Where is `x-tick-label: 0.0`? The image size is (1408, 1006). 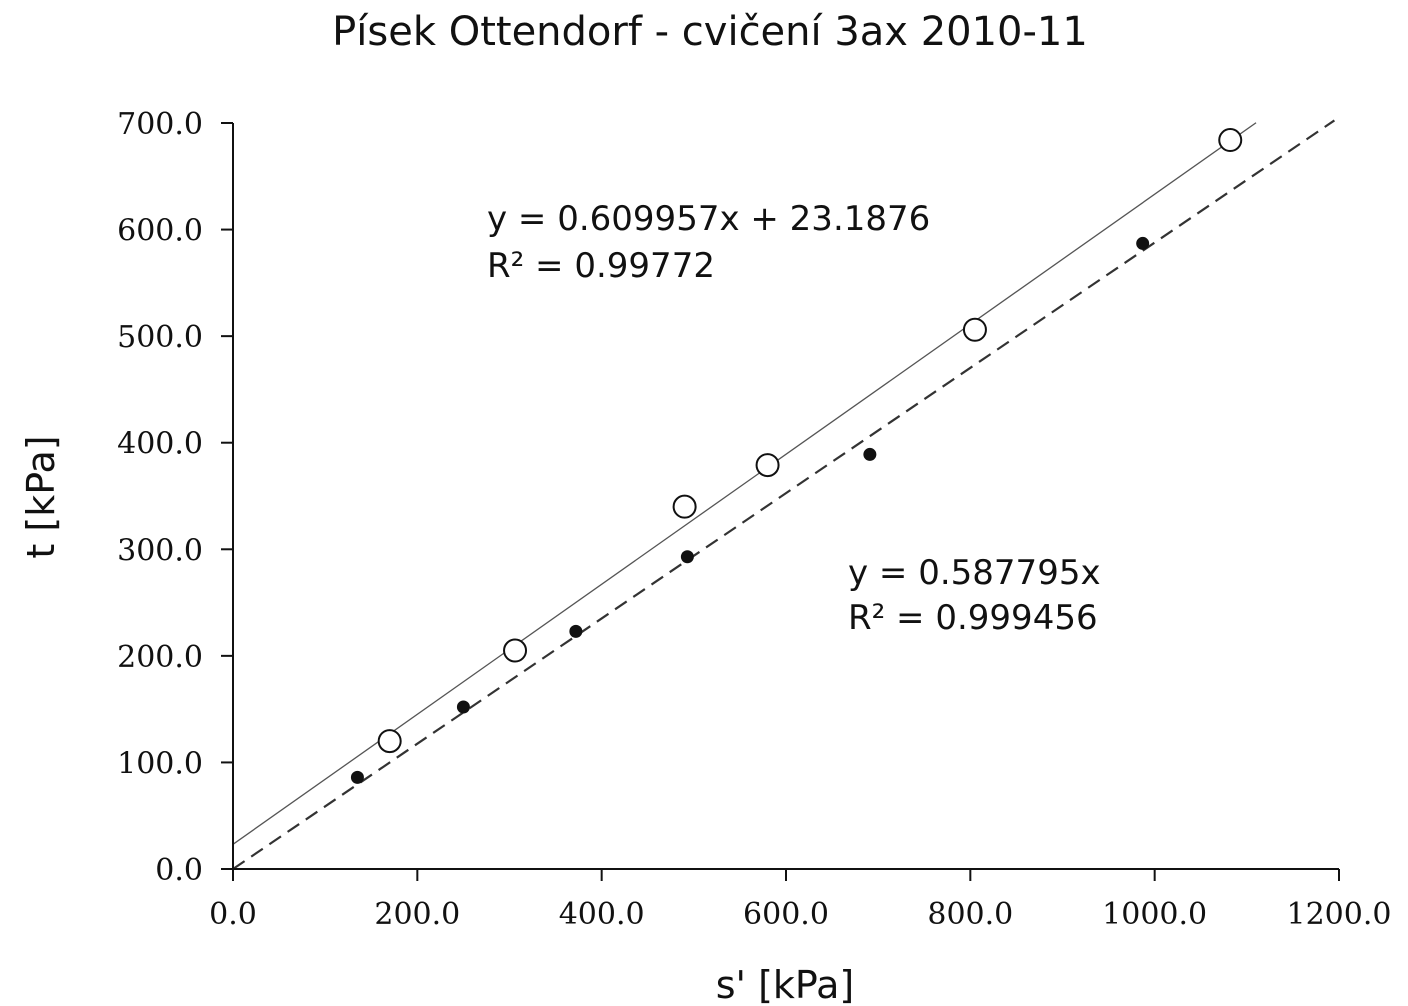 x-tick-label: 0.0 is located at coordinates (233, 914).